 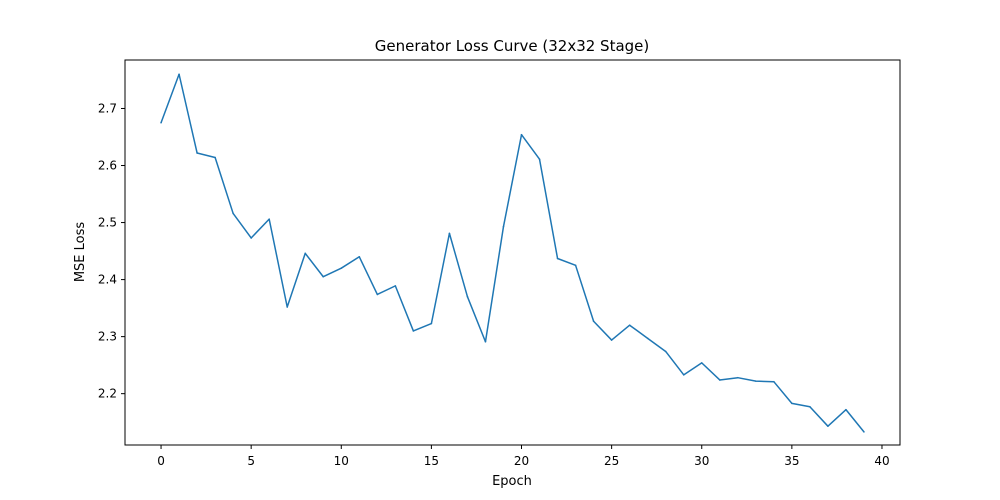 I want to click on x-tick-label: 25, so click(x=611, y=461).